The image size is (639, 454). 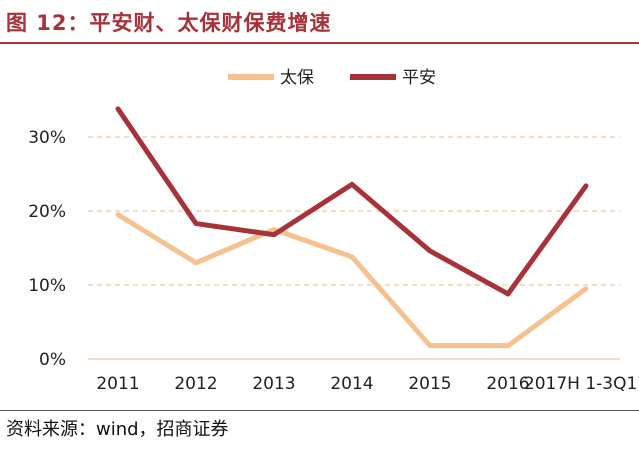 I want to click on x-tick-label: 2016, so click(x=507, y=384).